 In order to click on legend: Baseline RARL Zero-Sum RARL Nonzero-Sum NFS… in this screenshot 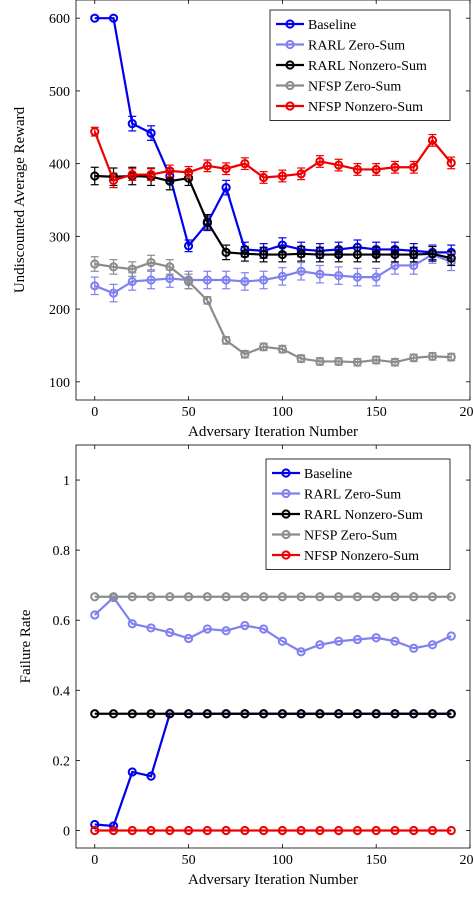, I will do `click(358, 514)`.